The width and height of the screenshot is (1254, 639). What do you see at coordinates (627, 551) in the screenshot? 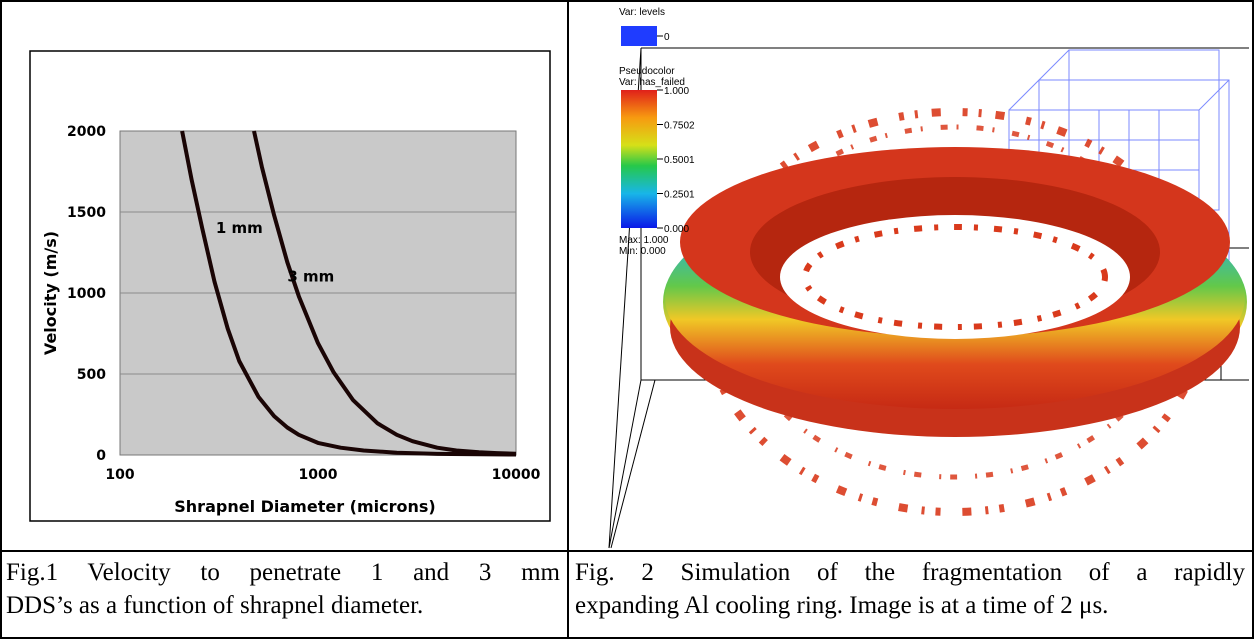
I see `table-row-divider` at bounding box center [627, 551].